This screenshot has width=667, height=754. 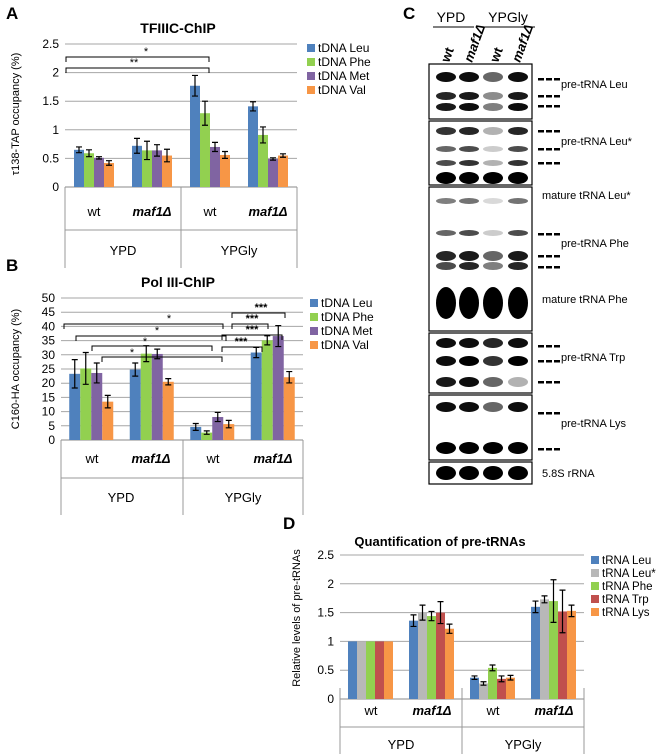 What do you see at coordinates (597, 142) in the screenshot?
I see `band-label-pre-leu-star: pre-tRNA Leu*` at bounding box center [597, 142].